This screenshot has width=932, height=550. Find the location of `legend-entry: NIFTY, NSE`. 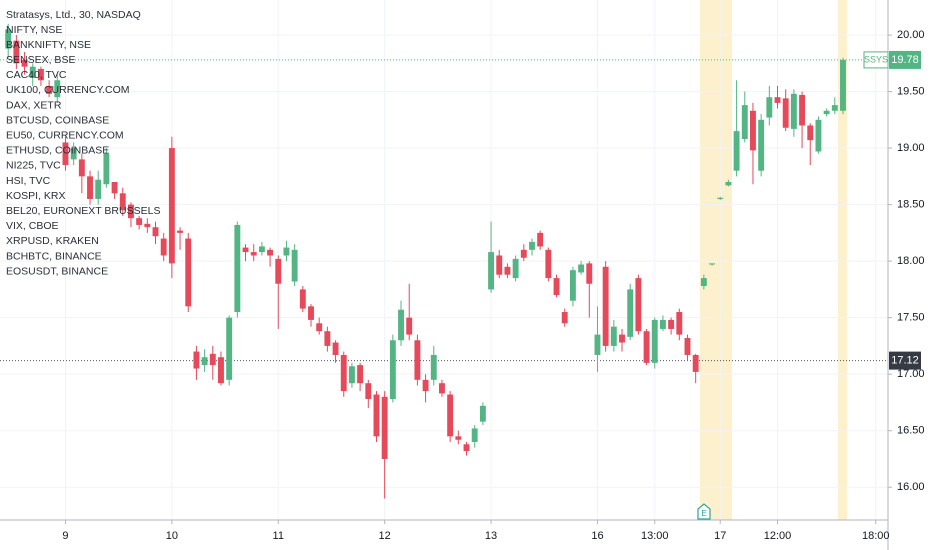

legend-entry: NIFTY, NSE is located at coordinates (34, 30).